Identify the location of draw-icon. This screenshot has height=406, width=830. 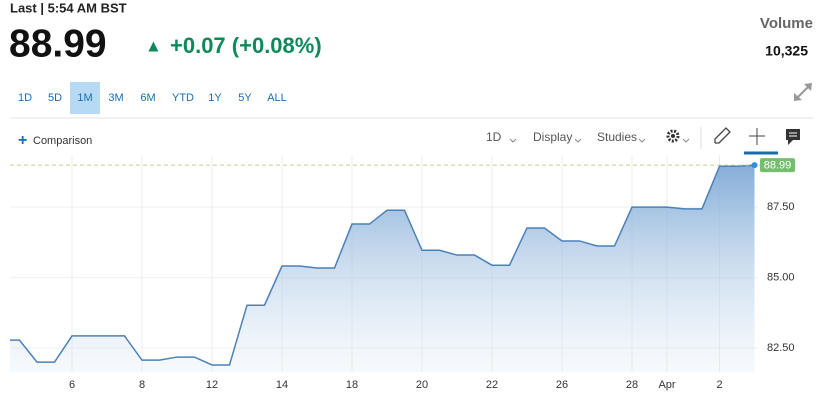
(722, 135).